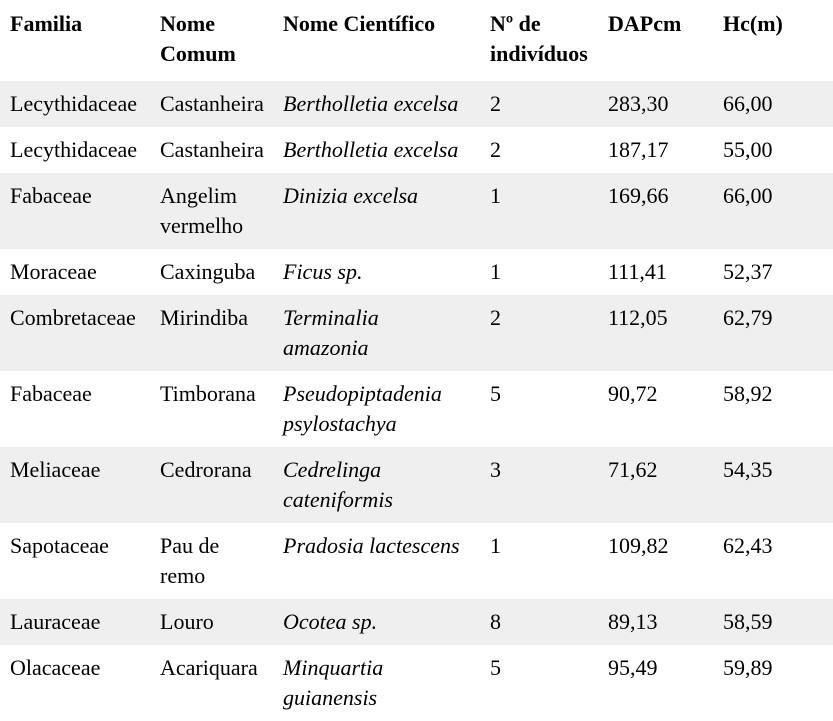 Image resolution: width=833 pixels, height=721 pixels. Describe the element at coordinates (359, 23) in the screenshot. I see `header-cell-nome-cientifico: Nome Científico` at that location.